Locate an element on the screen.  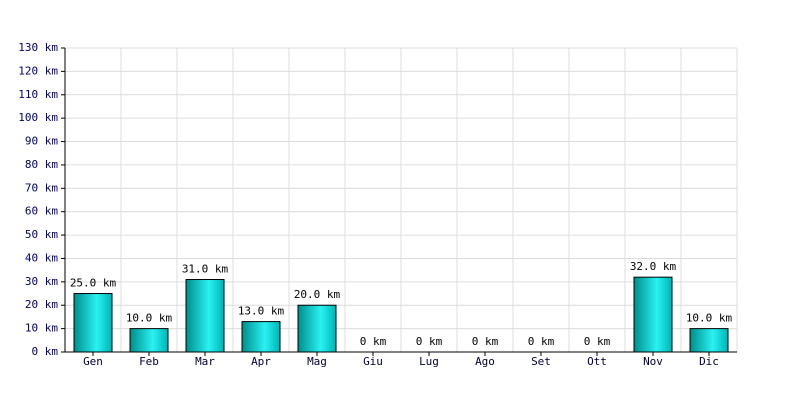
x-tick-label: Ott is located at coordinates (597, 361).